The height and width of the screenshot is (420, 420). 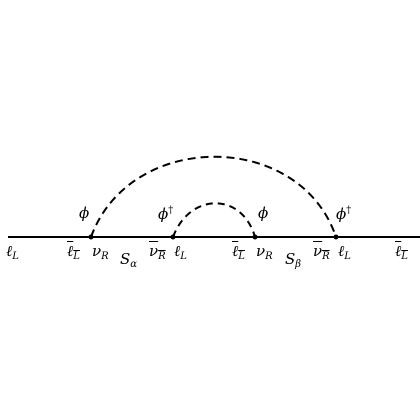 What do you see at coordinates (213, 196) in the screenshot?
I see `outer-scalar-arc` at bounding box center [213, 196].